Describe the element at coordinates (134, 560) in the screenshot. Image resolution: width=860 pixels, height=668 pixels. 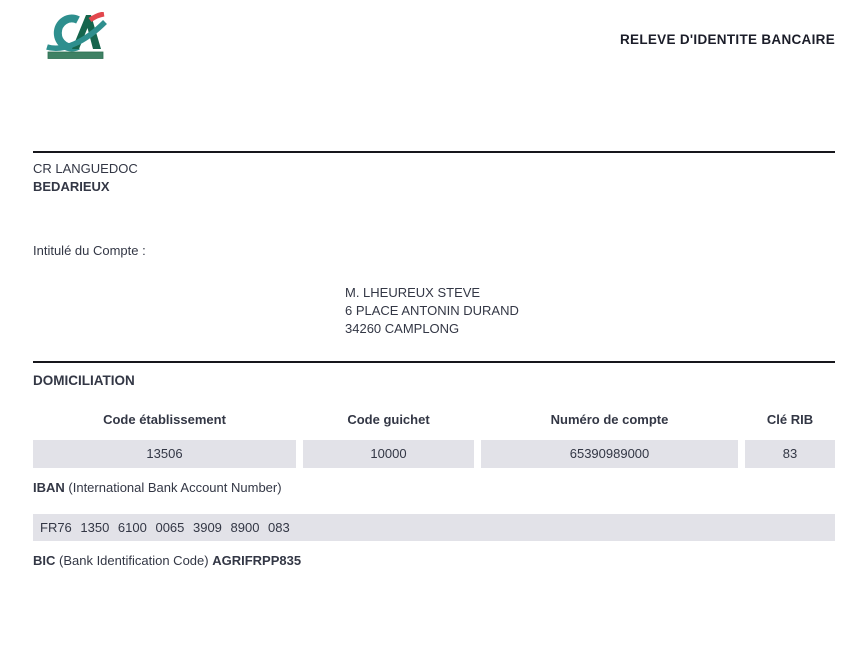
I see `bic-label-rest: (Bank Identification Code)` at that location.